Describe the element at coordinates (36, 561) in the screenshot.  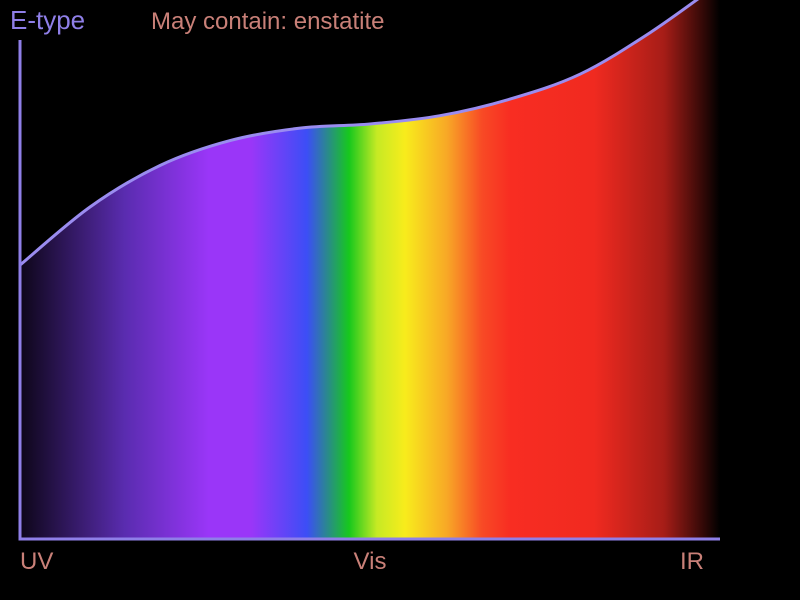
I see `x-tick-label-uv: UV` at that location.